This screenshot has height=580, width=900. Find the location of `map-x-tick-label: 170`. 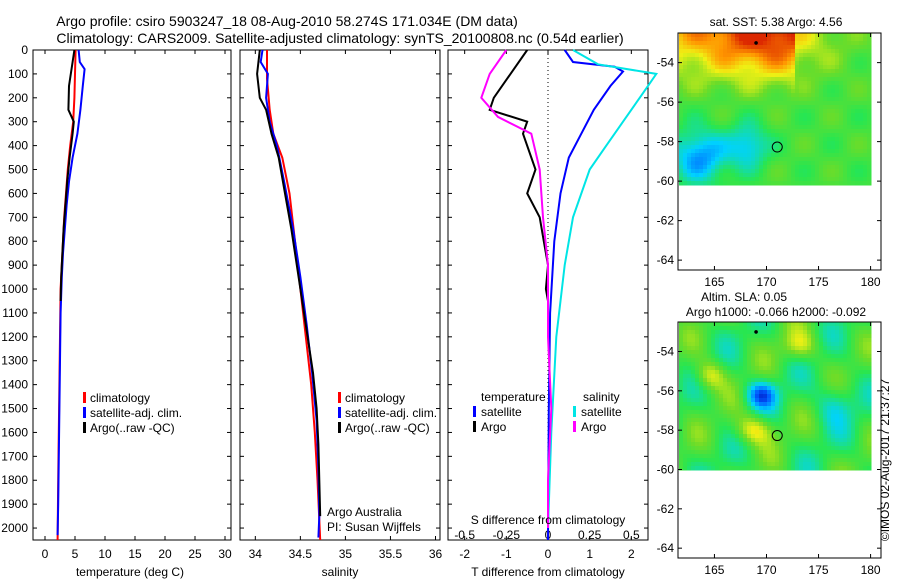

map-x-tick-label: 170 is located at coordinates (766, 570).